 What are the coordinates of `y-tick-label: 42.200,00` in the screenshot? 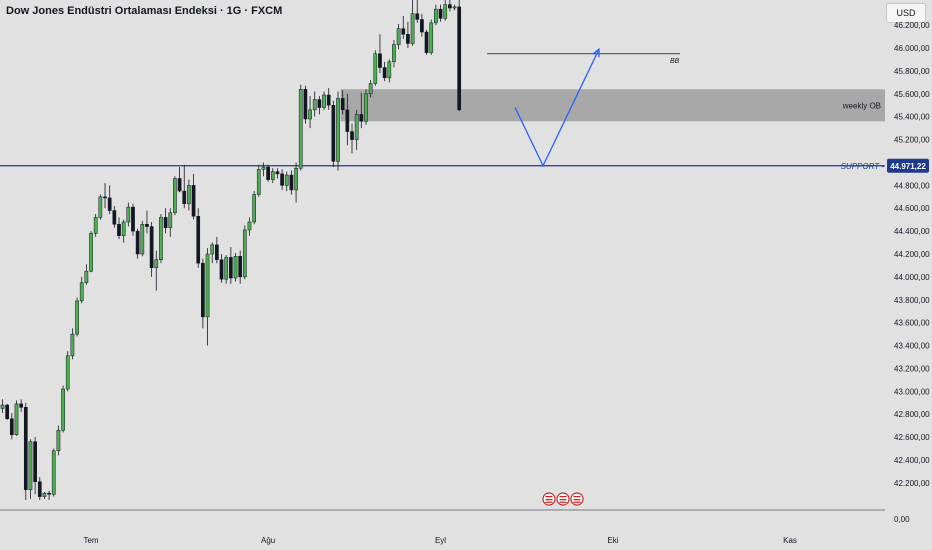 It's located at (912, 483).